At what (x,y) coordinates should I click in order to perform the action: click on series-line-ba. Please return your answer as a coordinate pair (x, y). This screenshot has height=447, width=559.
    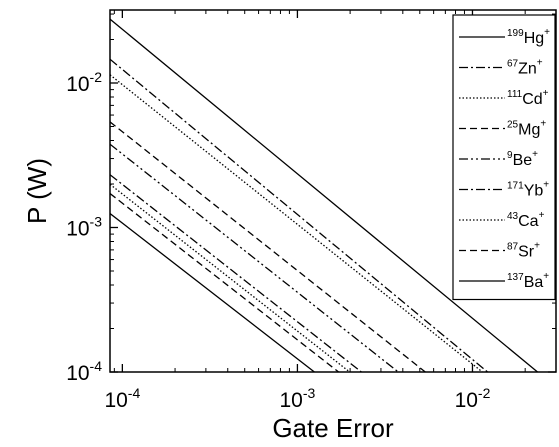
    Looking at the image, I should click on (212, 292).